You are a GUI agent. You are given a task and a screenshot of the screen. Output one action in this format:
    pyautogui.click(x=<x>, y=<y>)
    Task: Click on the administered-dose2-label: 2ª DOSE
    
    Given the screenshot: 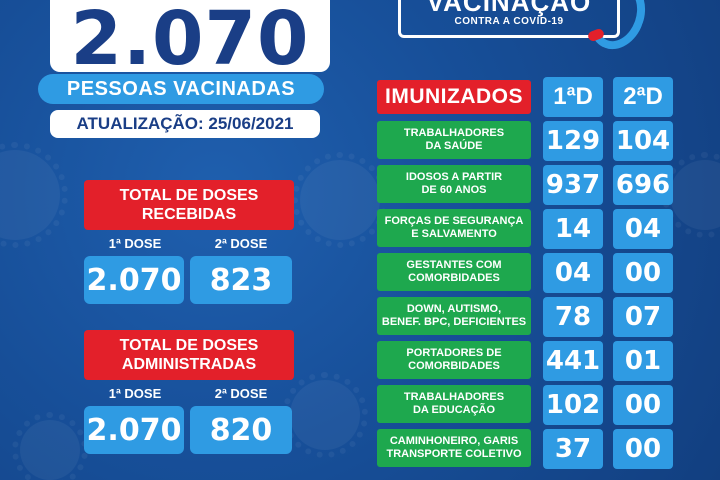 What is the action you would take?
    pyautogui.click(x=241, y=393)
    